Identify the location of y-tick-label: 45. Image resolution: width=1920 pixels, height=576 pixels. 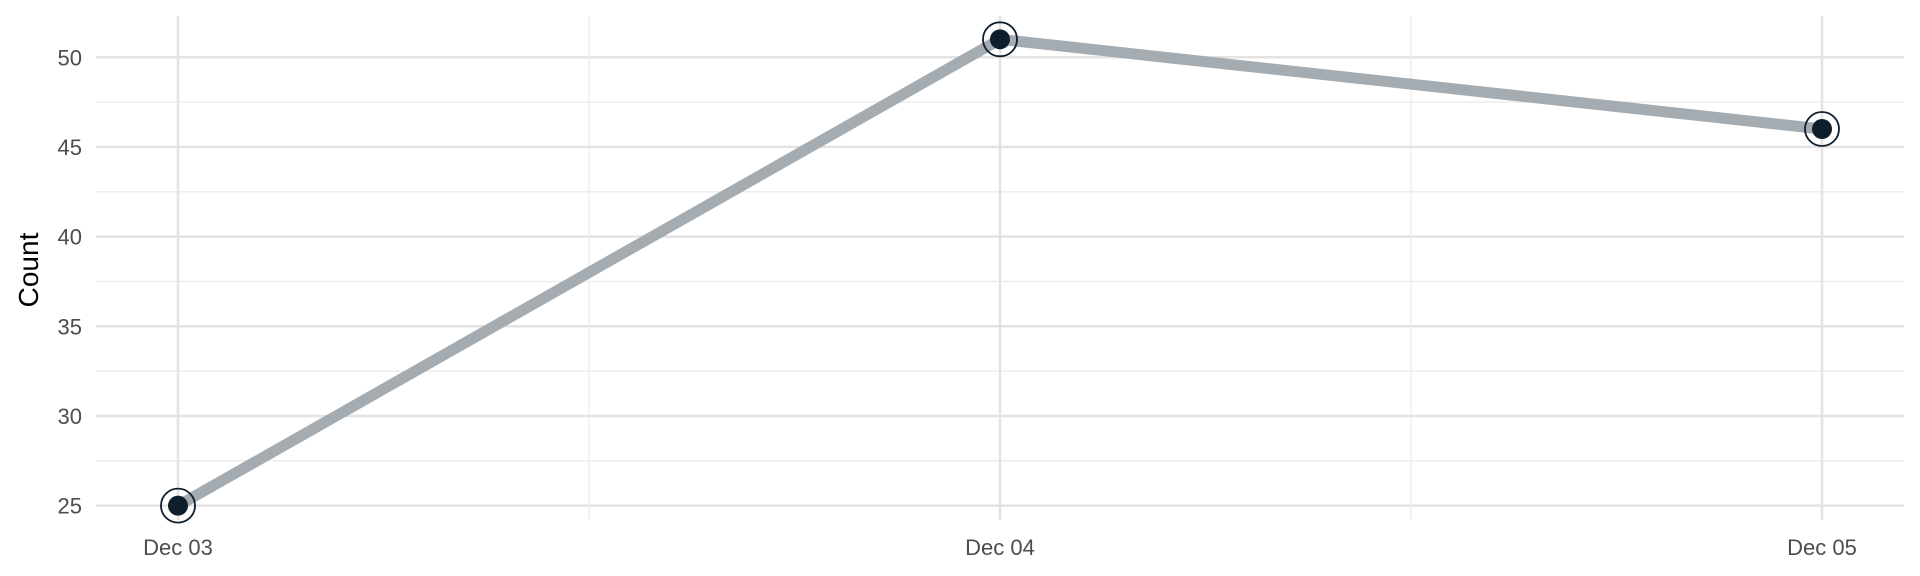
(70, 147).